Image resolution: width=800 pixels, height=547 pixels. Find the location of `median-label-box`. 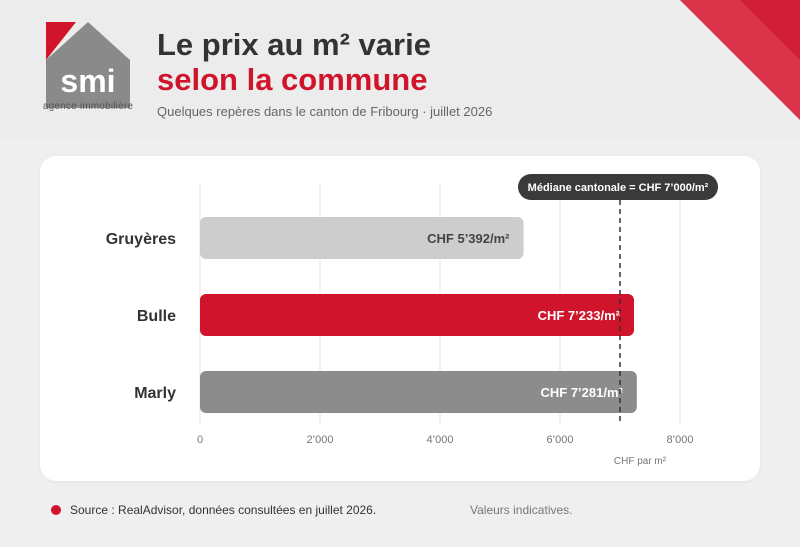

median-label-box is located at coordinates (618, 187).